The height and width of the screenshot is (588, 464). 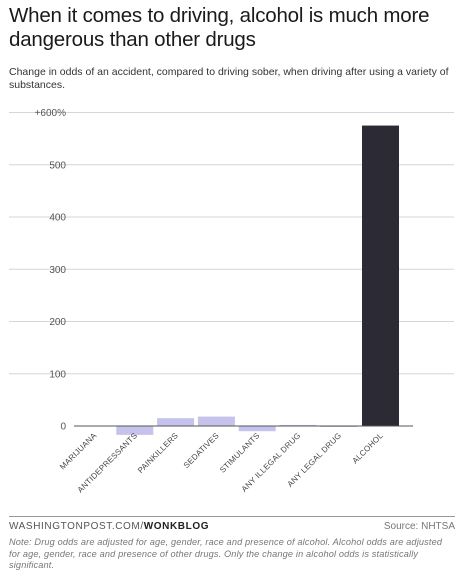 What do you see at coordinates (216, 421) in the screenshot?
I see `bar-sedatives` at bounding box center [216, 421].